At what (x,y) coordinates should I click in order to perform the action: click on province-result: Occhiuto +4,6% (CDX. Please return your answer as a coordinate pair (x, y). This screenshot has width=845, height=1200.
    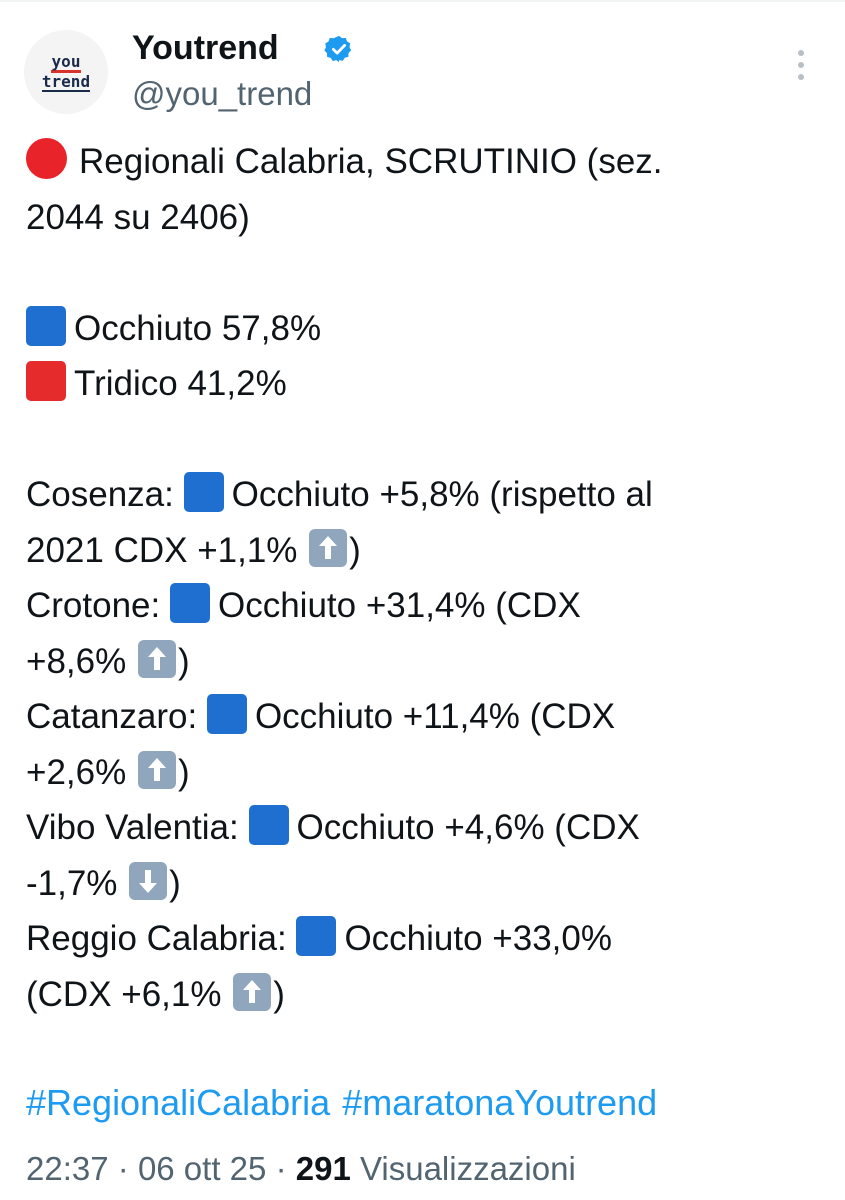
    Looking at the image, I should click on (468, 827).